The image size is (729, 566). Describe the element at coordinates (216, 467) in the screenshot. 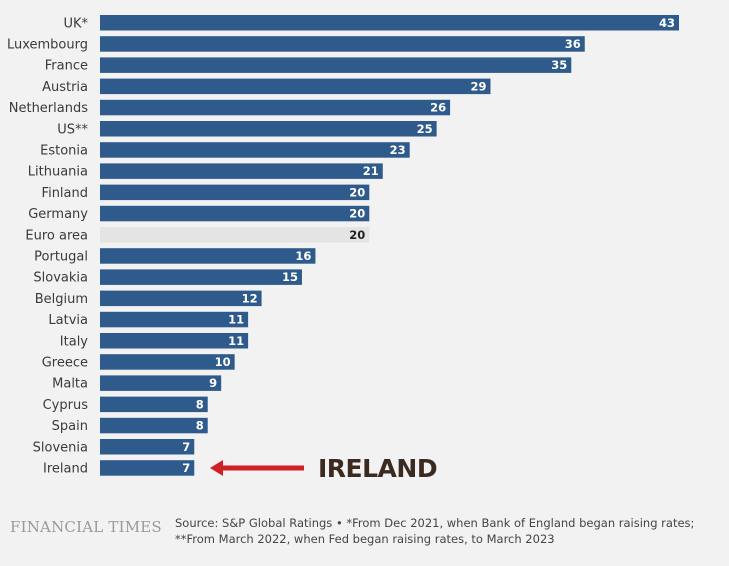

I see `annotation-arrow-head` at that location.